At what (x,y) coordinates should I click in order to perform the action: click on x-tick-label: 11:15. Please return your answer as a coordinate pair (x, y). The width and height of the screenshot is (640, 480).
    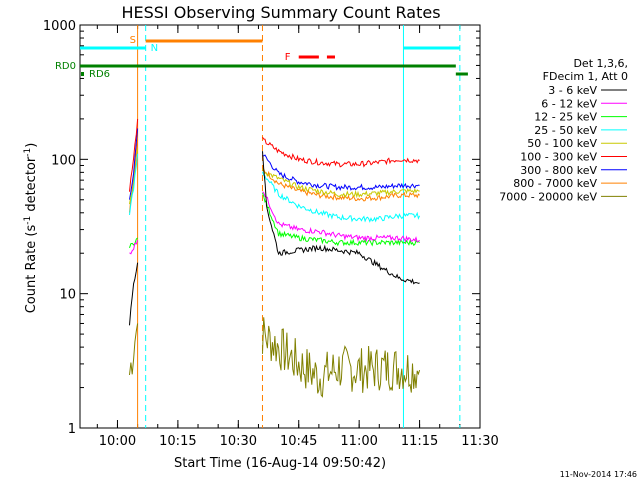
    Looking at the image, I should click on (419, 441).